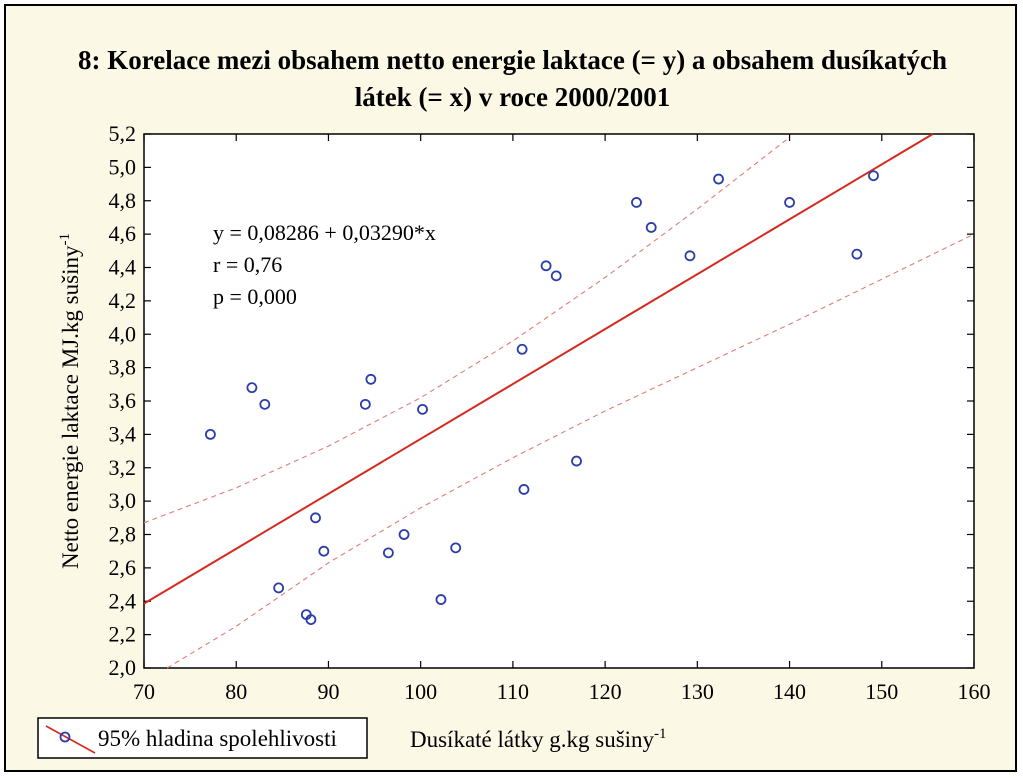 This screenshot has height=778, width=1023. Describe the element at coordinates (512, 97) in the screenshot. I see `chart-title-line-2: látek (= x) v roce 2000/2001` at that location.